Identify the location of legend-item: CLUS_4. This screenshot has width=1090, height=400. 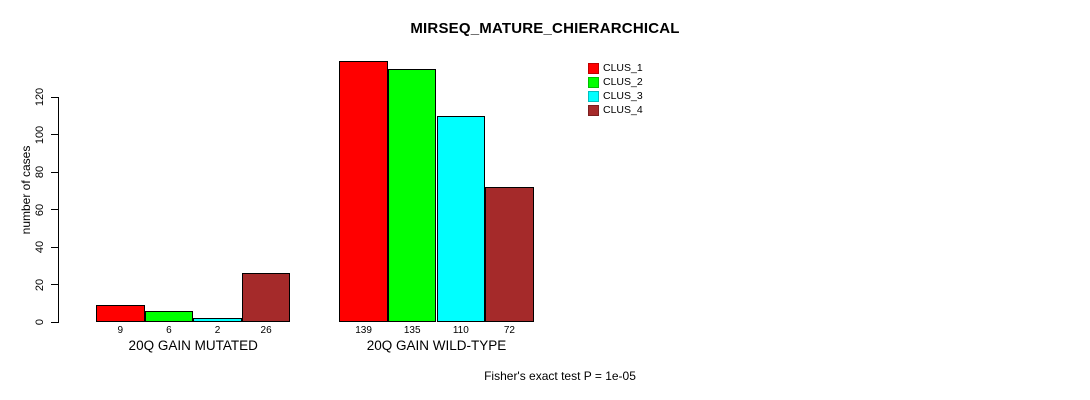
(615, 110).